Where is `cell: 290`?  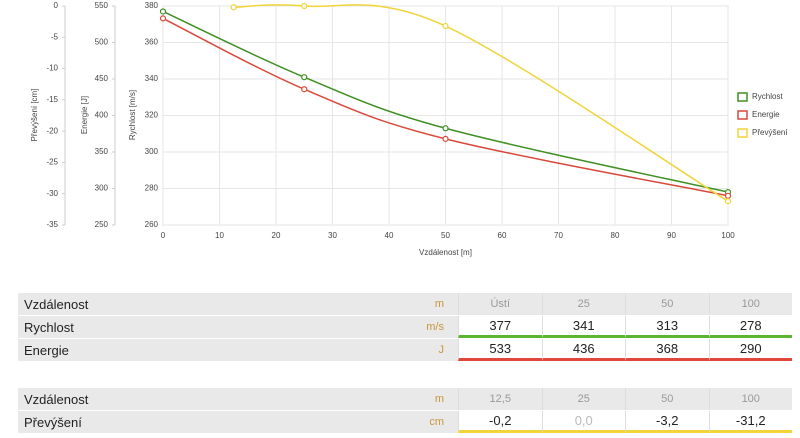 cell: 290 is located at coordinates (750, 350).